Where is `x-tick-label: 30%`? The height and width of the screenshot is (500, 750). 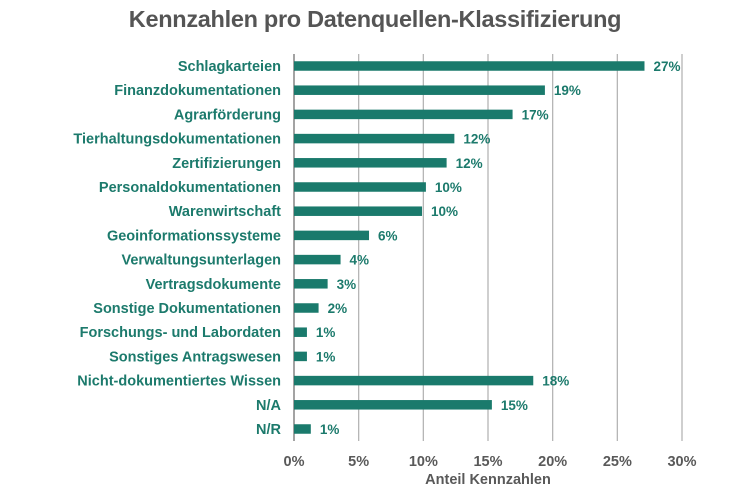
x-tick-label: 30% is located at coordinates (681, 462).